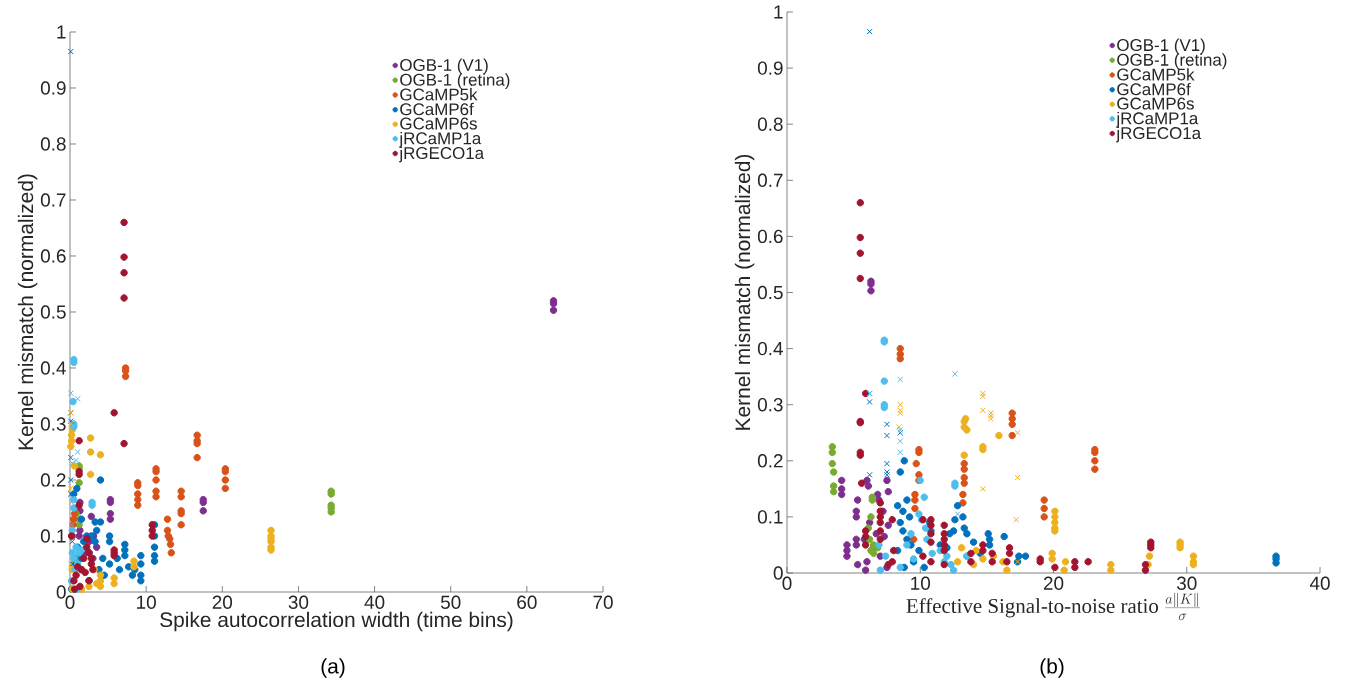  I want to click on x-tick-label: 50, so click(450, 602).